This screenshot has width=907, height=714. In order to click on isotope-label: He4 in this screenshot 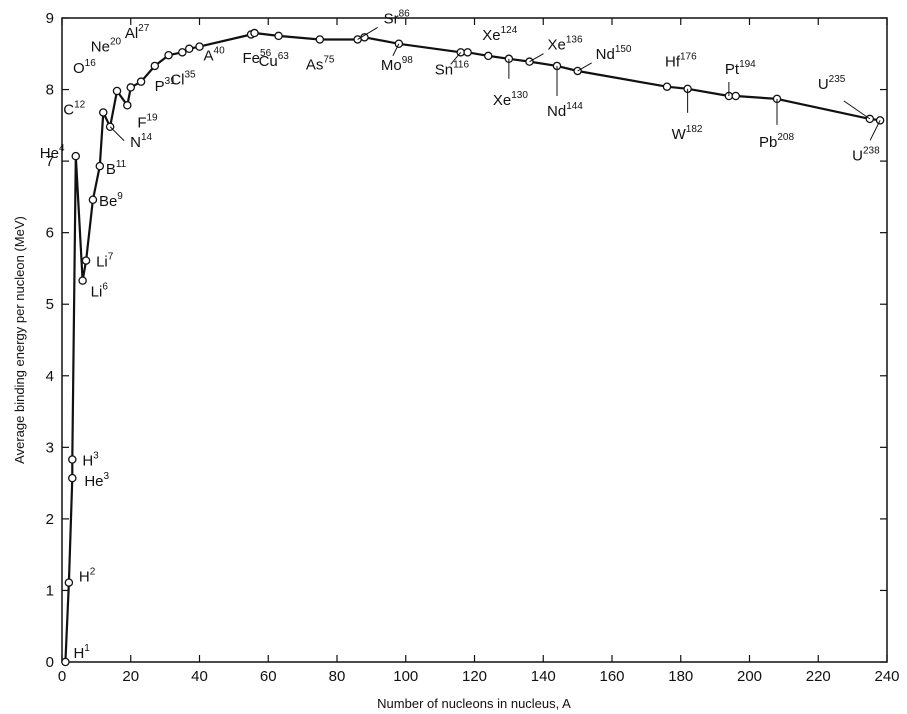, I will do `click(52, 152)`.